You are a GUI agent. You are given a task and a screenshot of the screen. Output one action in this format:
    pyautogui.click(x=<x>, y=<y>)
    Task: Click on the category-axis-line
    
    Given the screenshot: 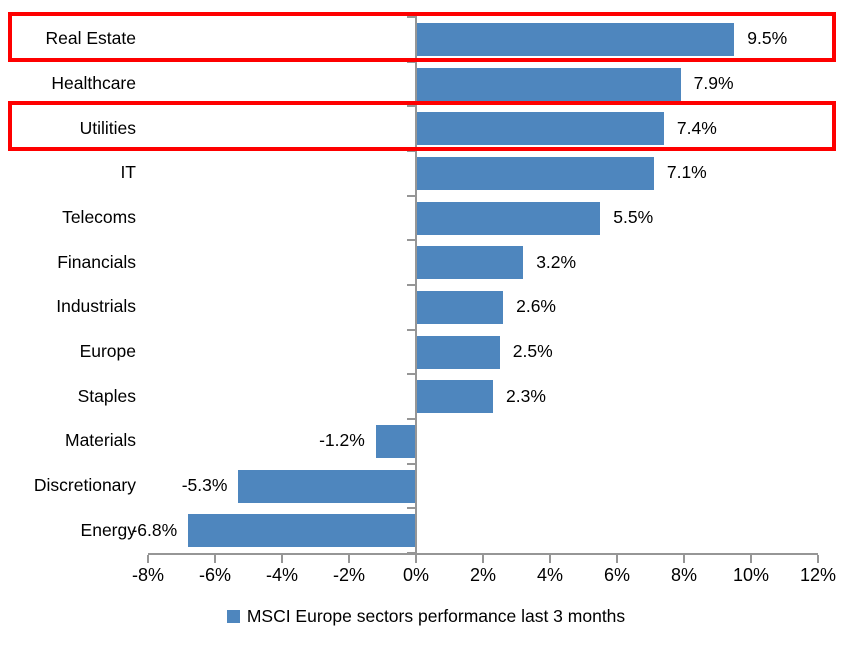 What is the action you would take?
    pyautogui.click(x=416, y=284)
    